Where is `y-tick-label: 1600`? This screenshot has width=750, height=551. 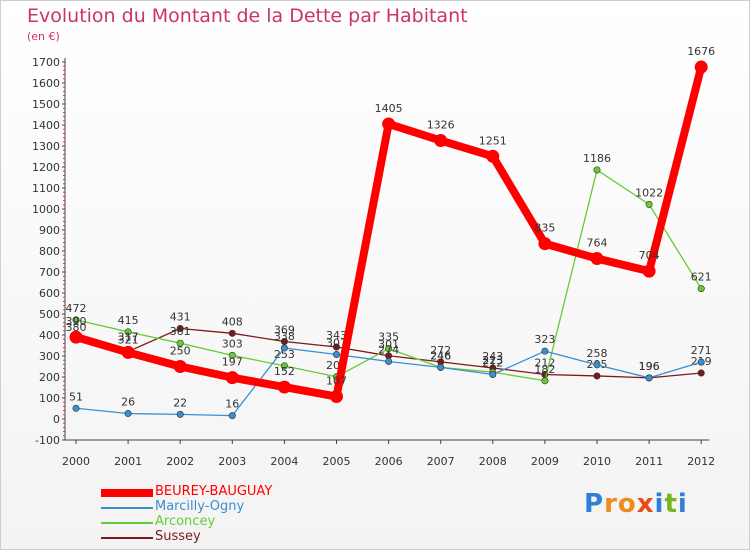 y-tick-label: 1600 is located at coordinates (46, 83).